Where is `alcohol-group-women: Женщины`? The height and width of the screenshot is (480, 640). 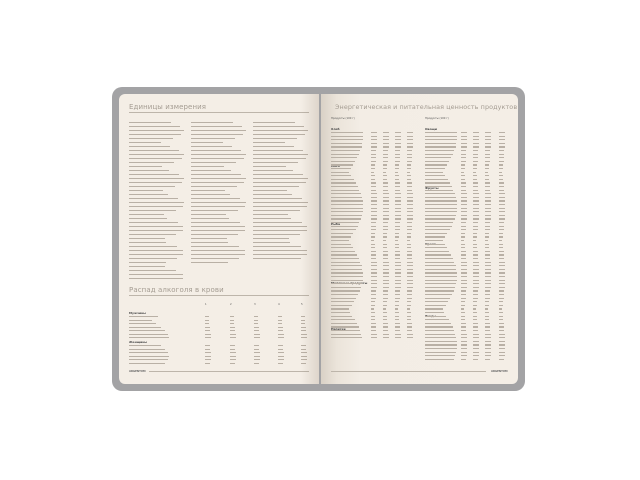 alcohol-group-women: Женщины is located at coordinates (138, 342).